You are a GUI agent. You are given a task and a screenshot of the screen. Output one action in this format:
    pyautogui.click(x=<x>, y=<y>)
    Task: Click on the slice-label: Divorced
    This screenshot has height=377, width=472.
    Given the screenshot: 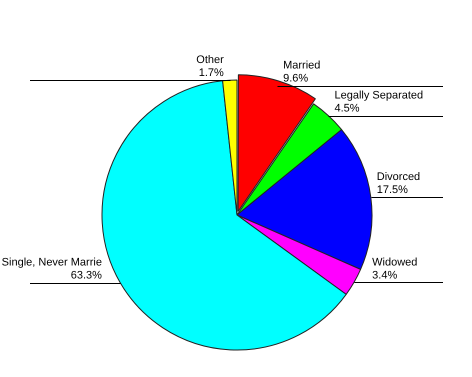 What is the action you would take?
    pyautogui.click(x=398, y=176)
    